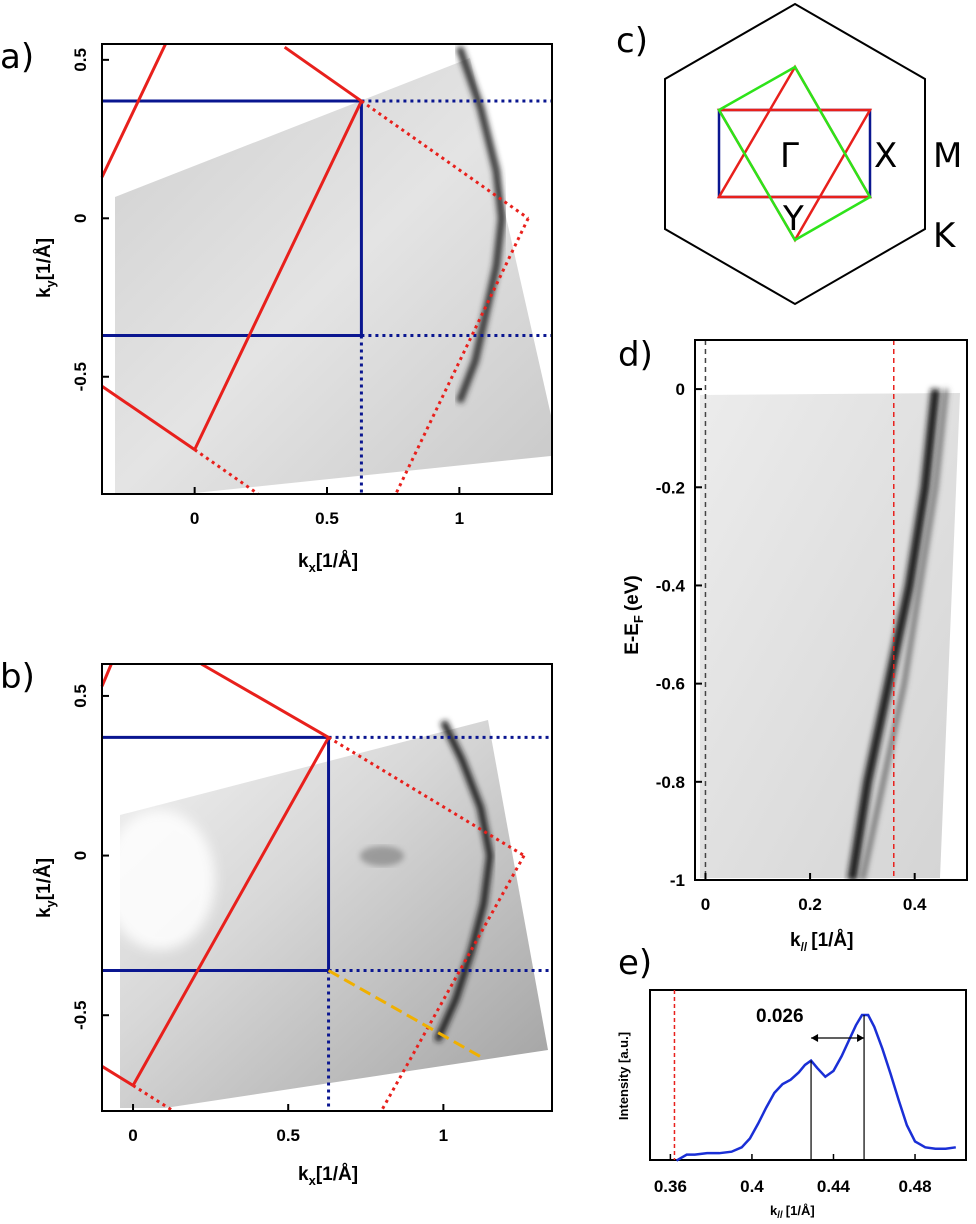  Describe the element at coordinates (671, 585) in the screenshot. I see `y-tick-label: -0.4` at that location.